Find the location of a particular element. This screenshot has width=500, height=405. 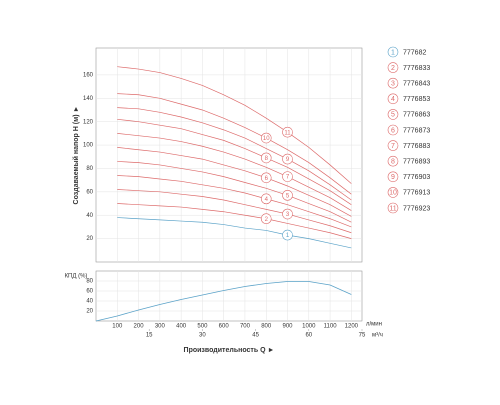

x-tick-label: 600 is located at coordinates (224, 327).